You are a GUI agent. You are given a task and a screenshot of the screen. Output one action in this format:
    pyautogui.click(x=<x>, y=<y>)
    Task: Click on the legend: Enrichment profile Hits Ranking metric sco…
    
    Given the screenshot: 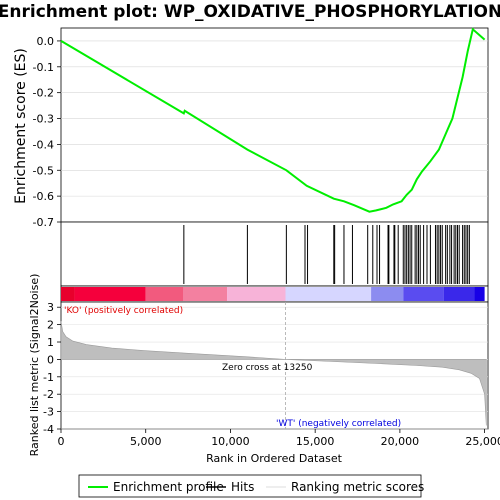 What is the action you would take?
    pyautogui.click(x=256, y=487)
    